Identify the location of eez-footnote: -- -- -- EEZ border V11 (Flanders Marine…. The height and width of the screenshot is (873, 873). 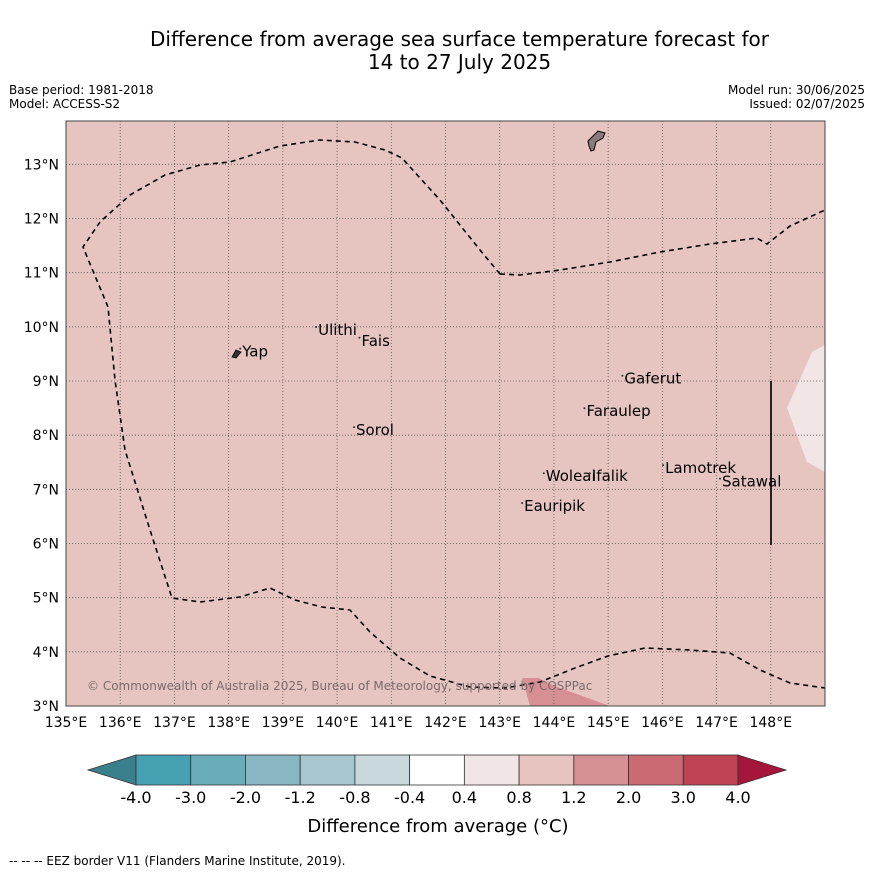
(177, 861).